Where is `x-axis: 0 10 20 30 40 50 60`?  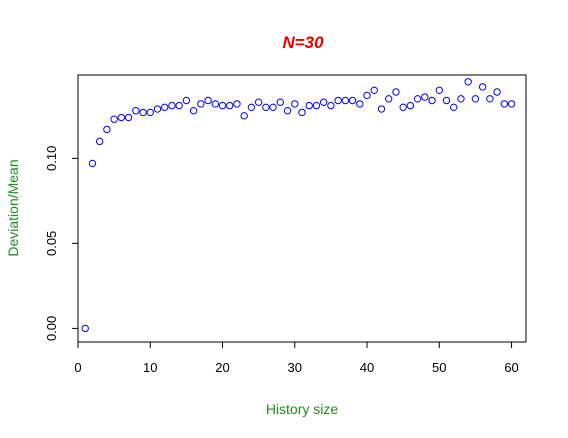 x-axis: 0 10 20 30 40 50 60 is located at coordinates (296, 358).